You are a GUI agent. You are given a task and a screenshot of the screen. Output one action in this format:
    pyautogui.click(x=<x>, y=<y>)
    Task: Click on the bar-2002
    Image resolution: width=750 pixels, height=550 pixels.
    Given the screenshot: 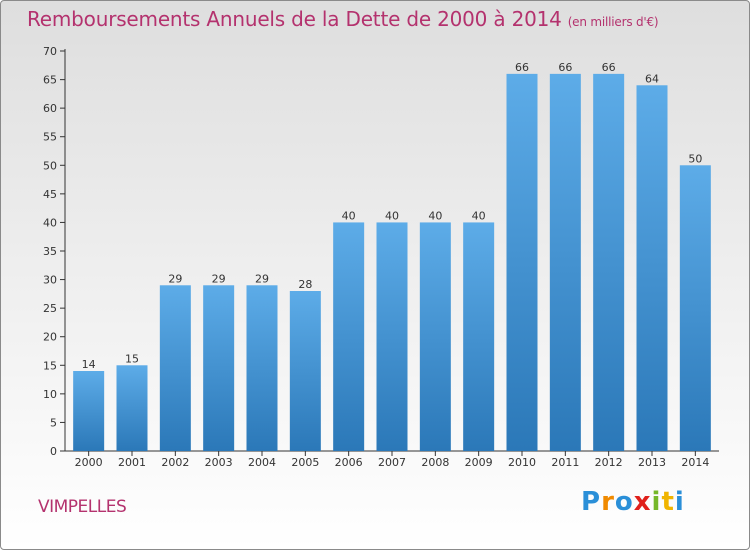 What is the action you would take?
    pyautogui.click(x=175, y=368)
    